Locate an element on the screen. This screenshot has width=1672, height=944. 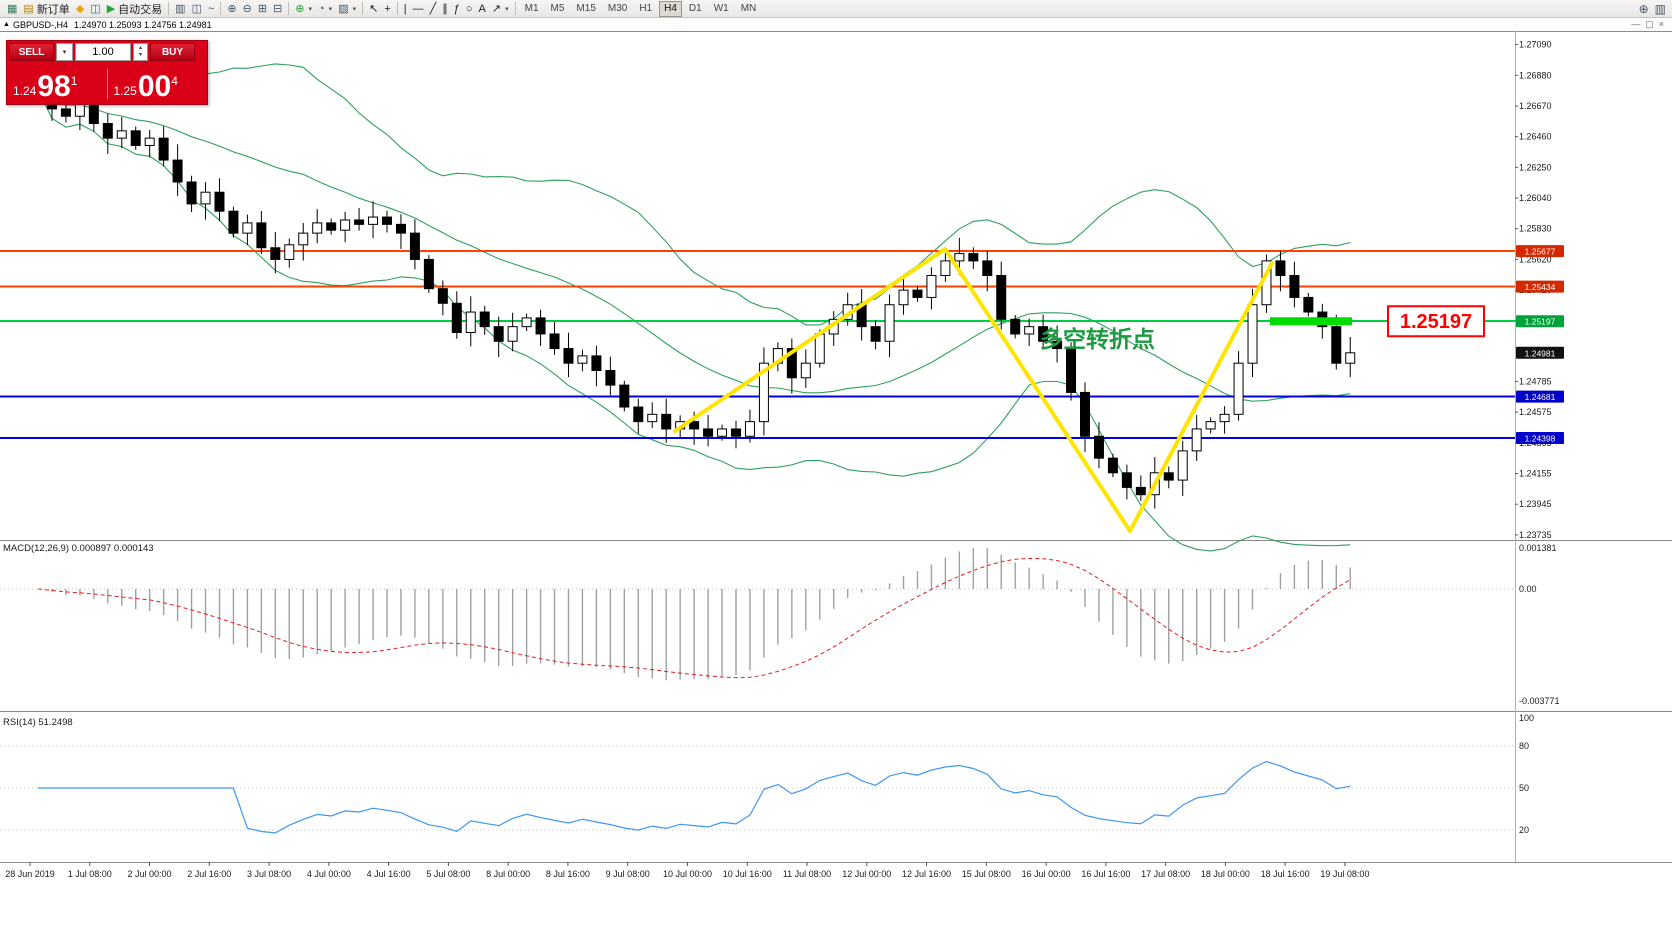
toolbar-separator is located at coordinates (221, 8).